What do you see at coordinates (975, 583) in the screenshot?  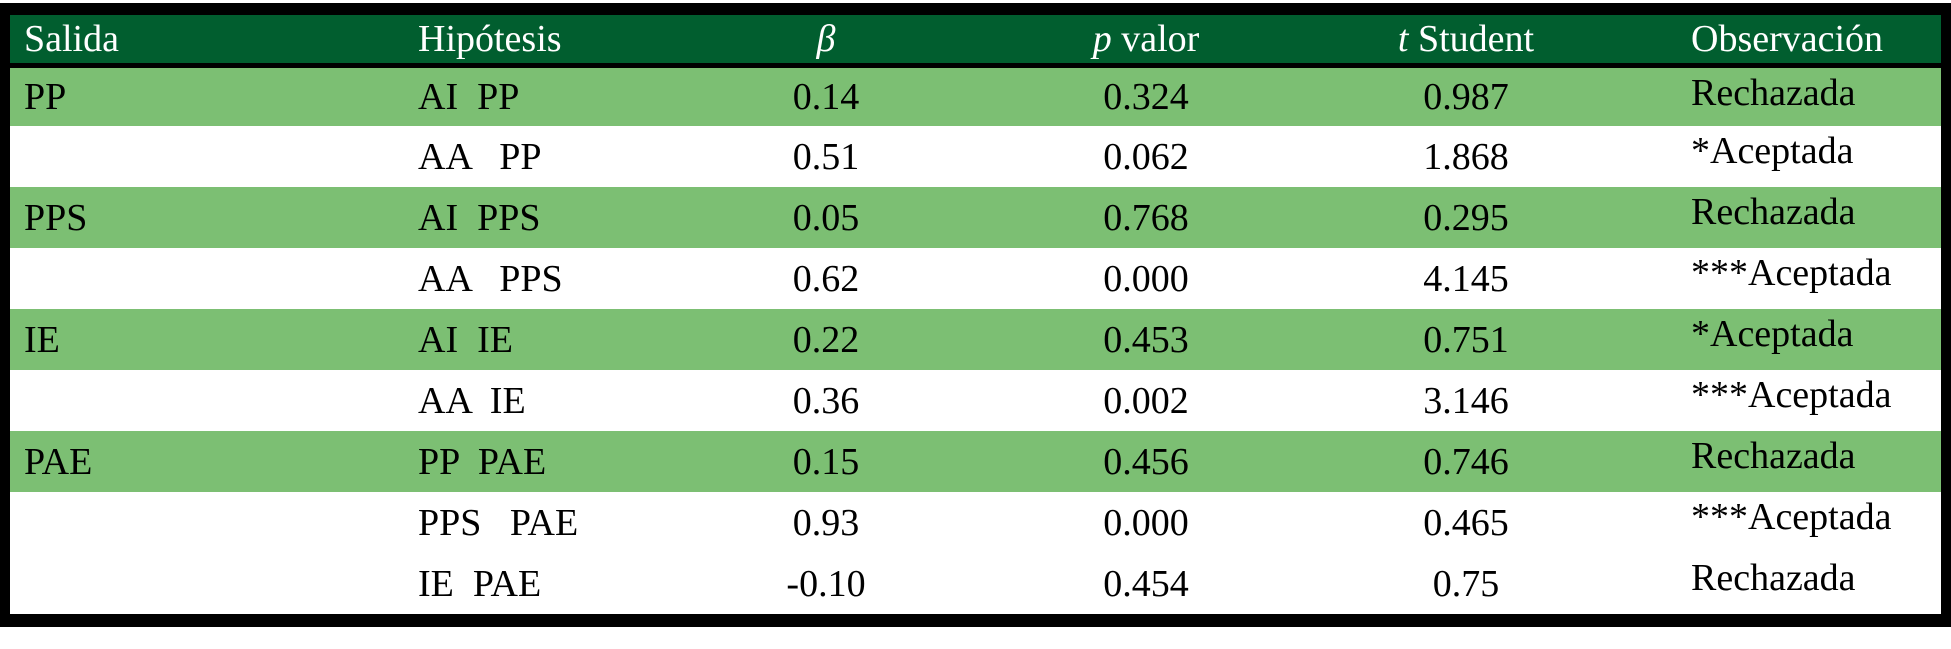 I see `table-row: IE PAE -0.10 0.454 0.75 Rechazada` at bounding box center [975, 583].